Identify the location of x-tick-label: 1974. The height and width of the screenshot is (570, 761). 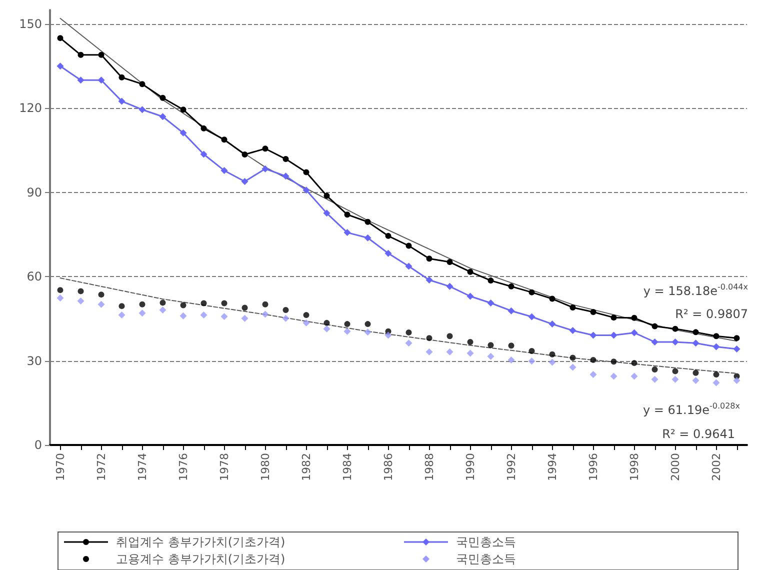
(142, 467).